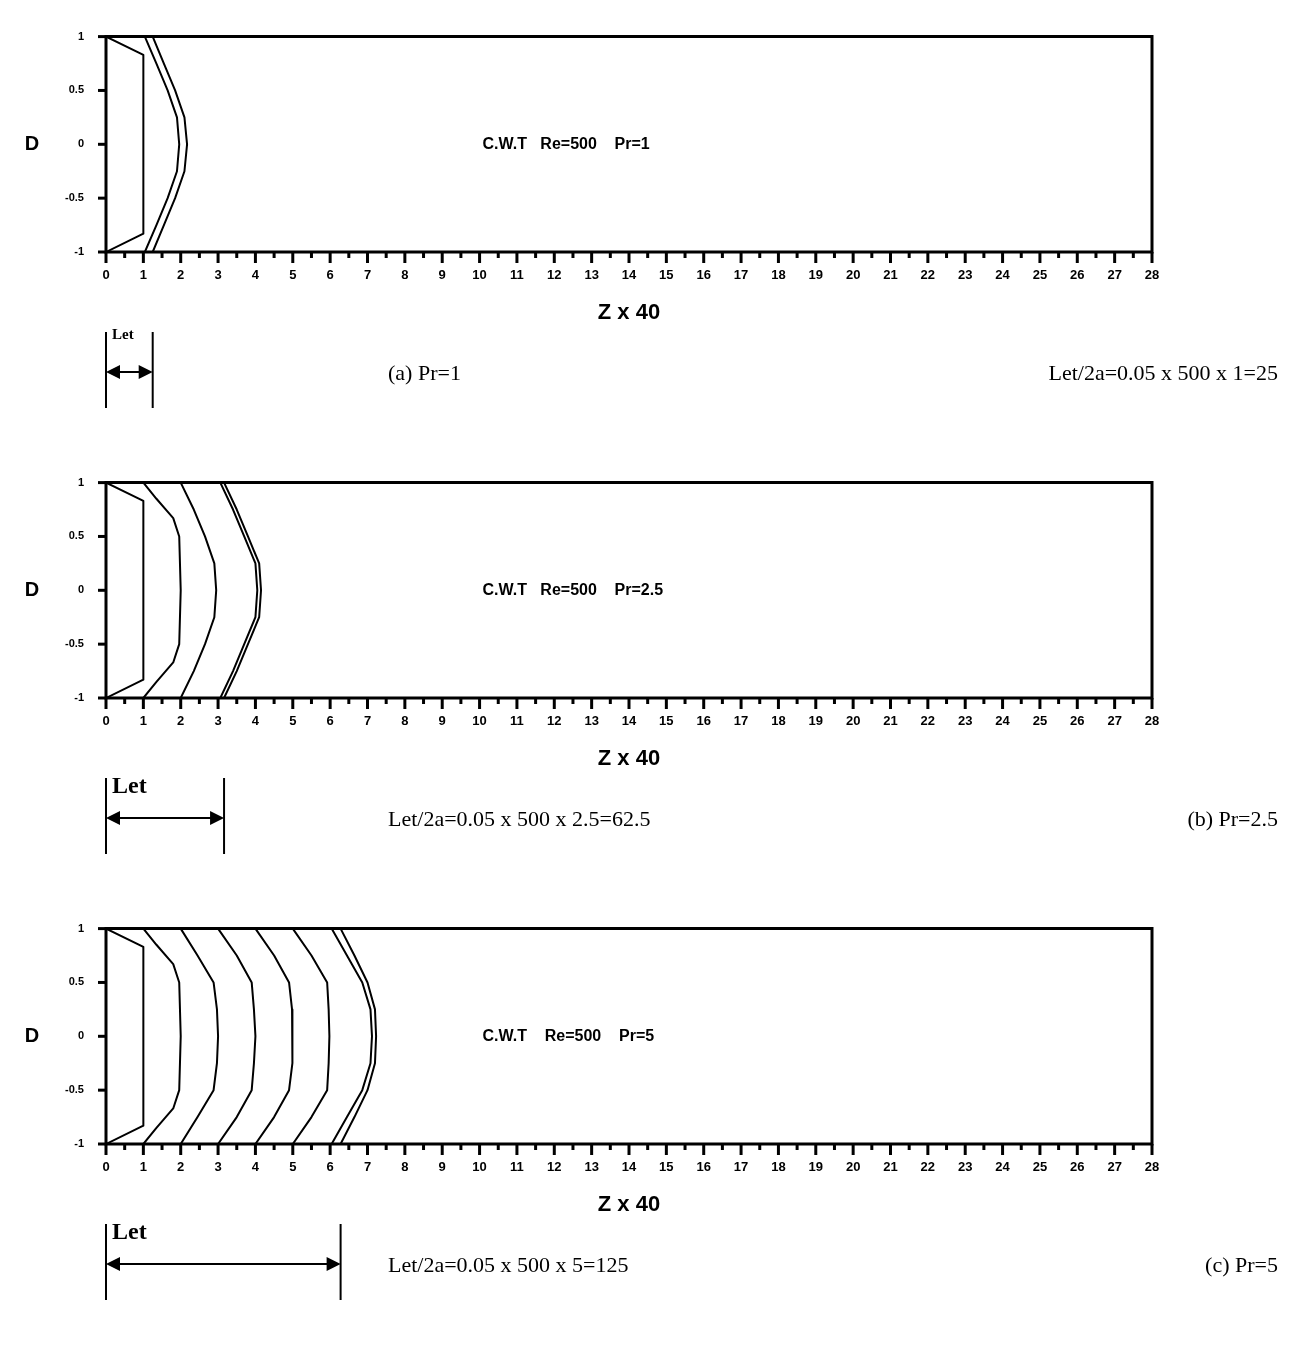  What do you see at coordinates (568, 1035) in the screenshot?
I see `annotation: C.W.T Re=500 Pr=5` at bounding box center [568, 1035].